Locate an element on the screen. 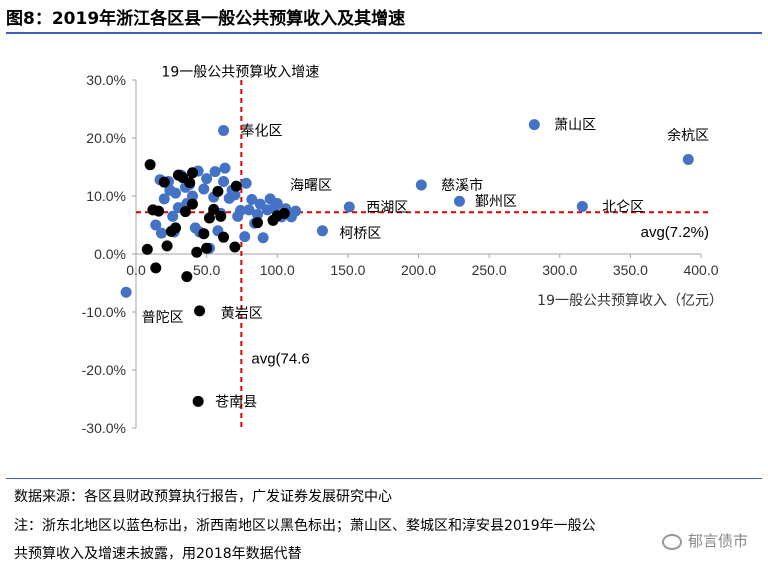 The width and height of the screenshot is (768, 574). point-label: 余杭区 is located at coordinates (688, 135).